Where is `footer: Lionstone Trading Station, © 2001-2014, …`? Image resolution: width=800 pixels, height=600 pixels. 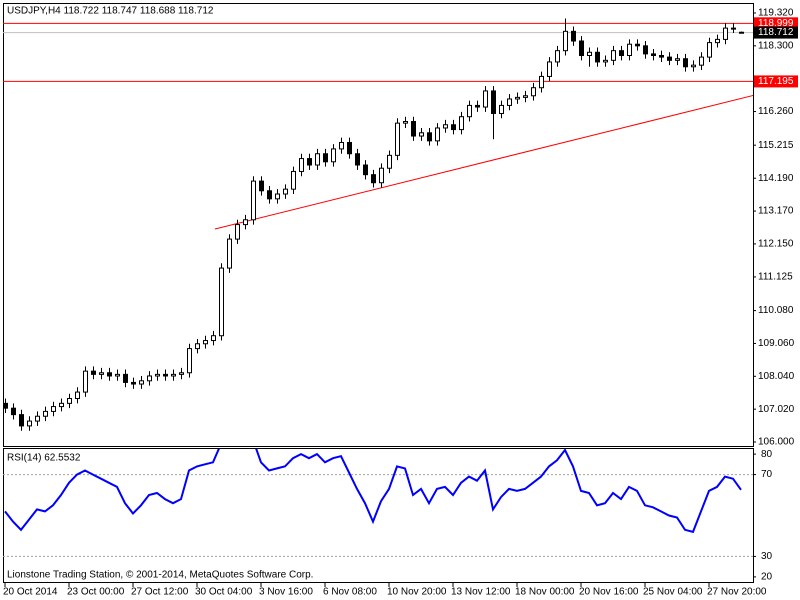
footer: Lionstone Trading Station, © 2001-2014, … is located at coordinates (160, 575).